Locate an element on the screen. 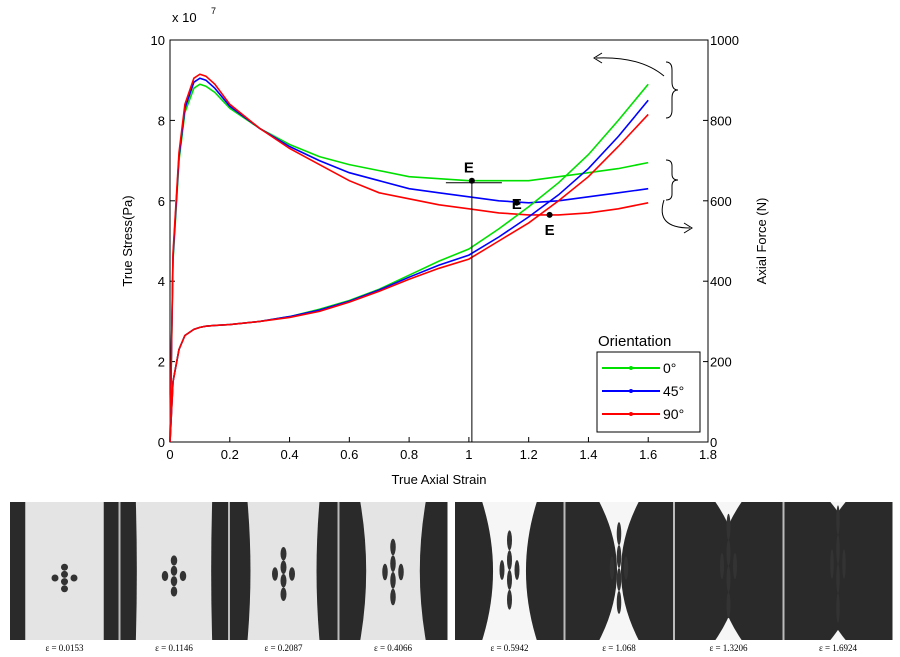 Image resolution: width=900 pixels, height=657 pixels. x-tick-label: 1.2 is located at coordinates (529, 454).